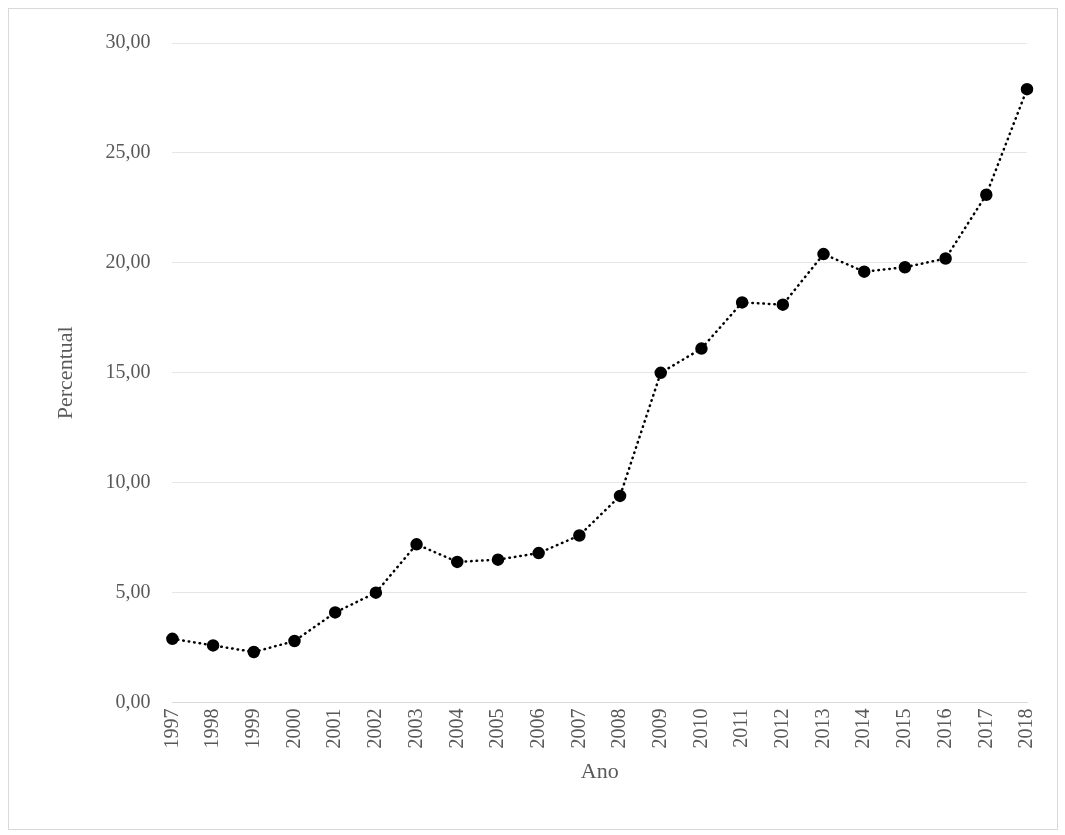 The height and width of the screenshot is (835, 1065). Describe the element at coordinates (536, 728) in the screenshot. I see `x-tick-label: 2006` at that location.